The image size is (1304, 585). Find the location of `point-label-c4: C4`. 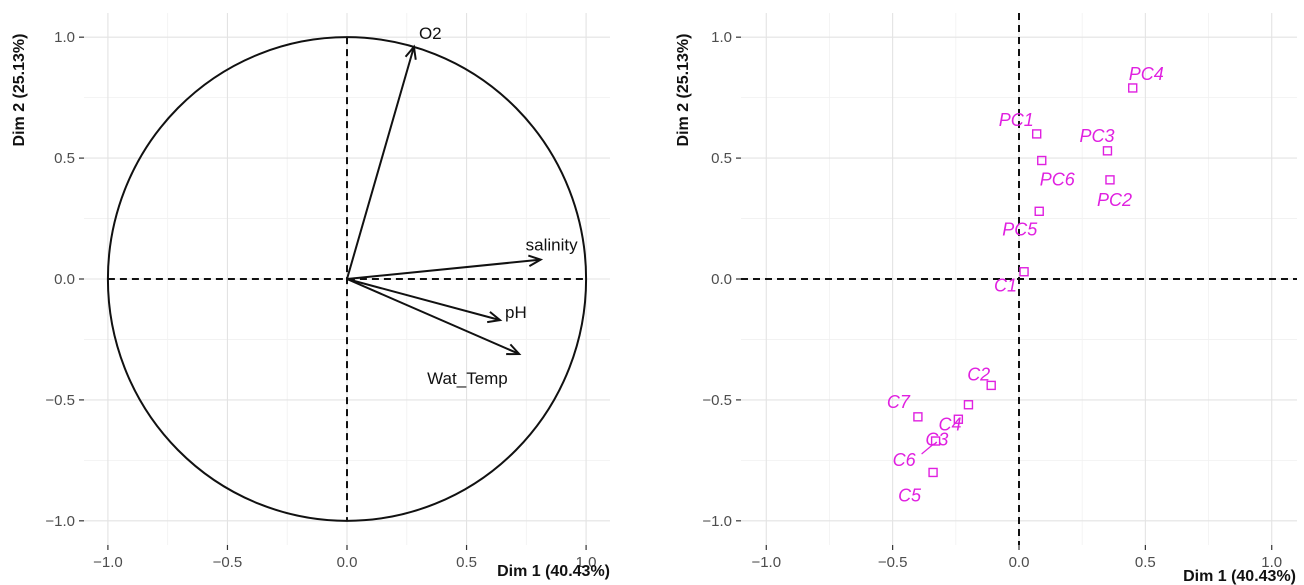

point-label-c4: C4 is located at coordinates (949, 425).